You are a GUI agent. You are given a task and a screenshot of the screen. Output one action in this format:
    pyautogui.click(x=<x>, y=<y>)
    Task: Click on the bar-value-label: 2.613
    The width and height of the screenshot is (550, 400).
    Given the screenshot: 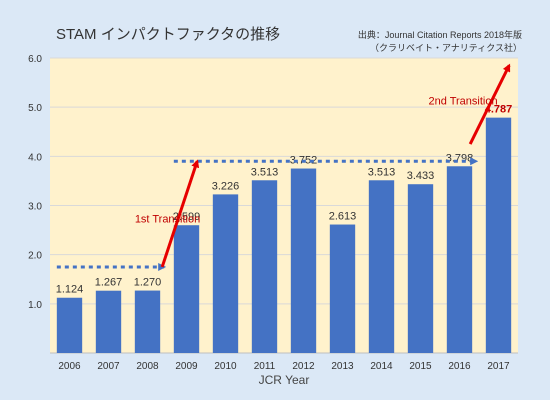 What is the action you would take?
    pyautogui.click(x=343, y=217)
    